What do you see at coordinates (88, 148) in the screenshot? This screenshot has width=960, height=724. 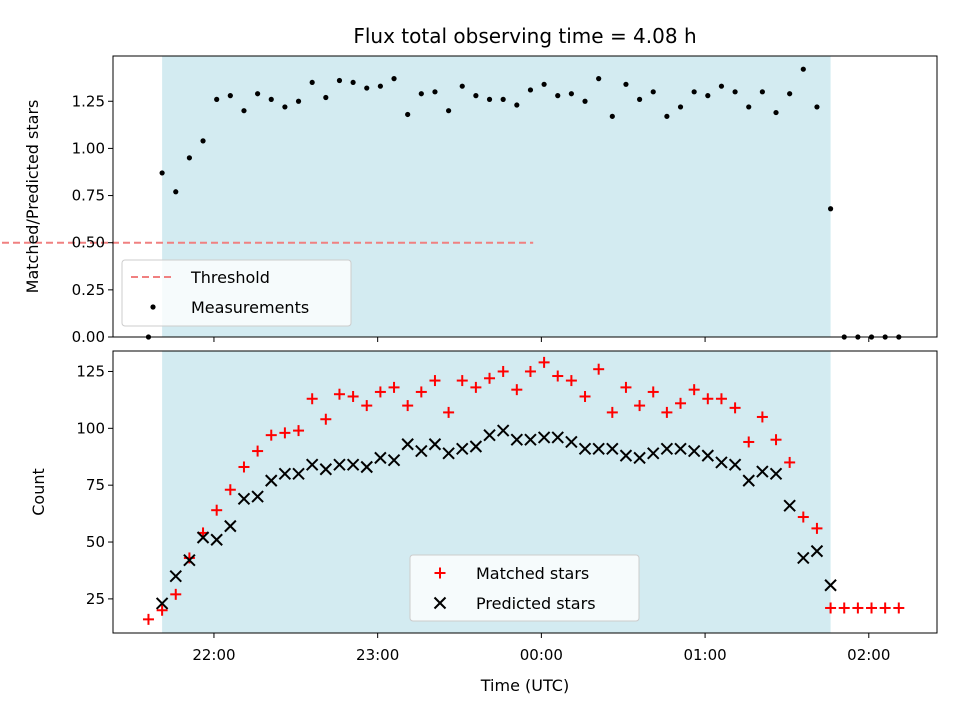 I see `top-y-tick-label: 1.00` at bounding box center [88, 148].